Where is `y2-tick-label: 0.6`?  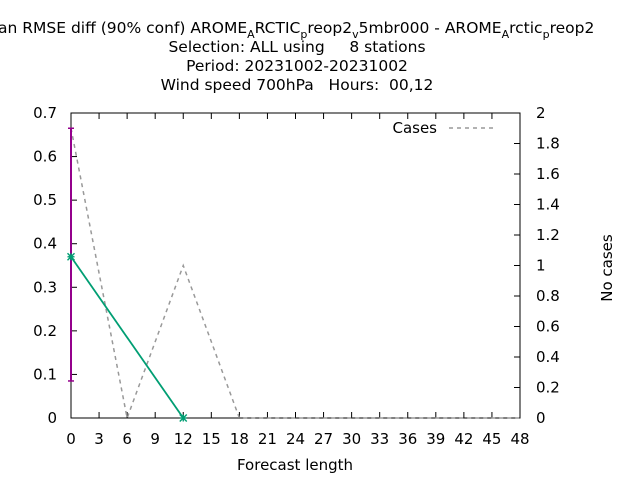
y2-tick-label: 0.6 is located at coordinates (548, 327).